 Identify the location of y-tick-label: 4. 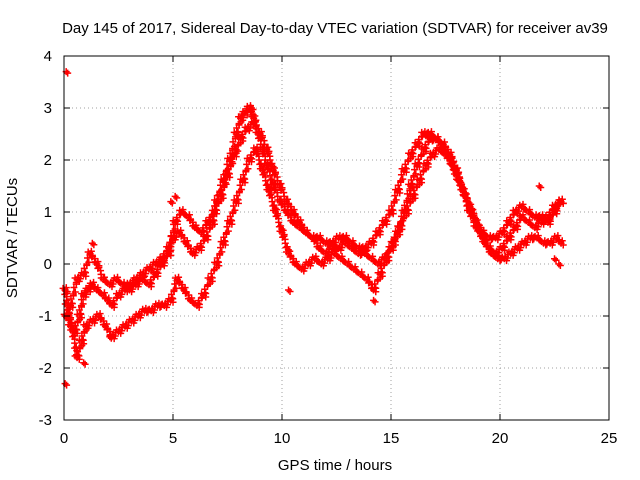
(48, 56).